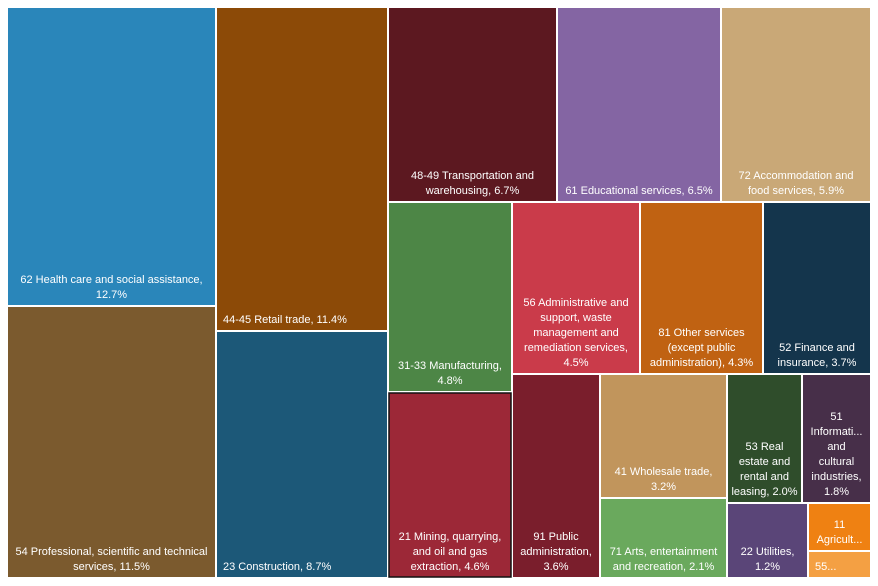 Image resolution: width=878 pixels, height=586 pixels. Describe the element at coordinates (764, 469) in the screenshot. I see `tile-label-53-real-estate-and-rental-and-leasing: 53 Real estate and rental and leasing, 2.0%` at that location.